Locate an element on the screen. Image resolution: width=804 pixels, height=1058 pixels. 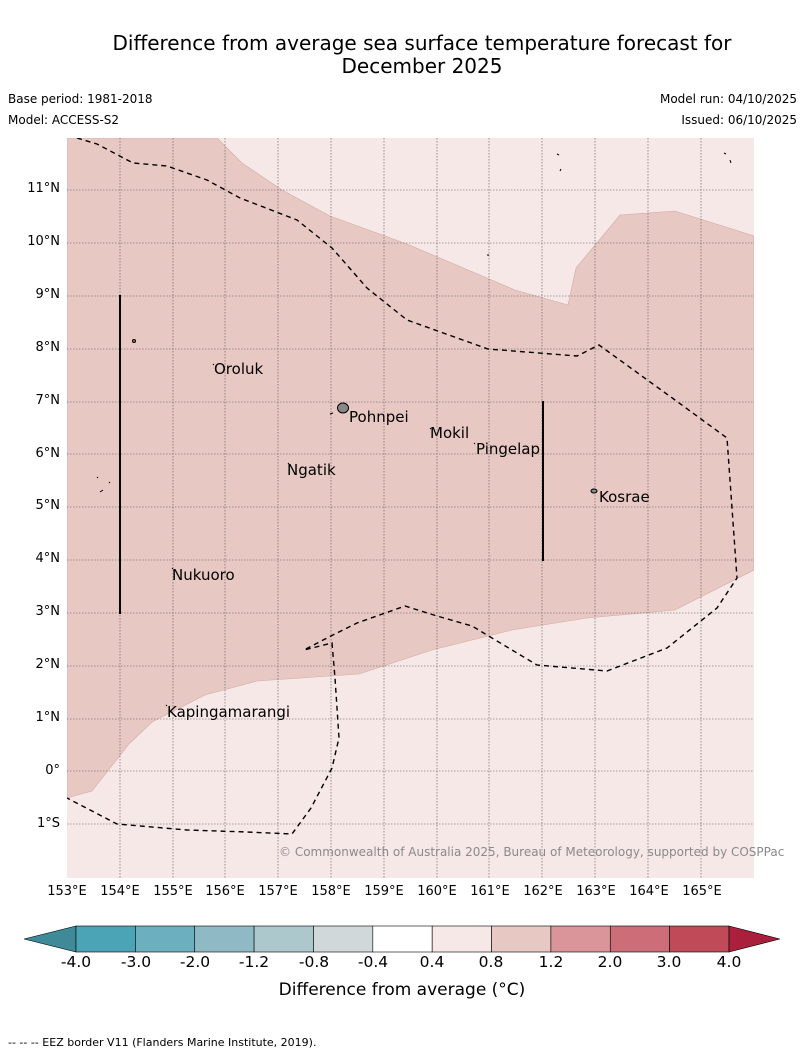
colorbar-tick: 0.4 is located at coordinates (432, 962).